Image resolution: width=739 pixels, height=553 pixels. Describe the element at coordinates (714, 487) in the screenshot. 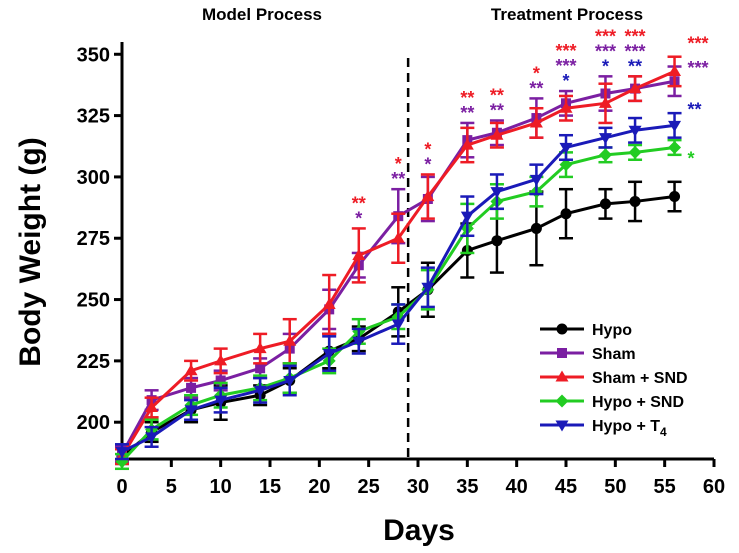

I see `x-tick-label: 60` at that location.